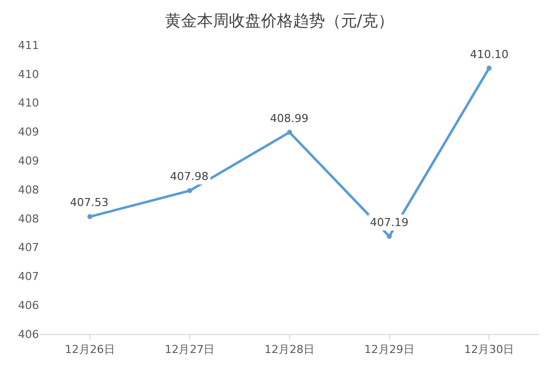 The height and width of the screenshot is (368, 559). I want to click on x-tick-label: 12月28日, so click(289, 349).